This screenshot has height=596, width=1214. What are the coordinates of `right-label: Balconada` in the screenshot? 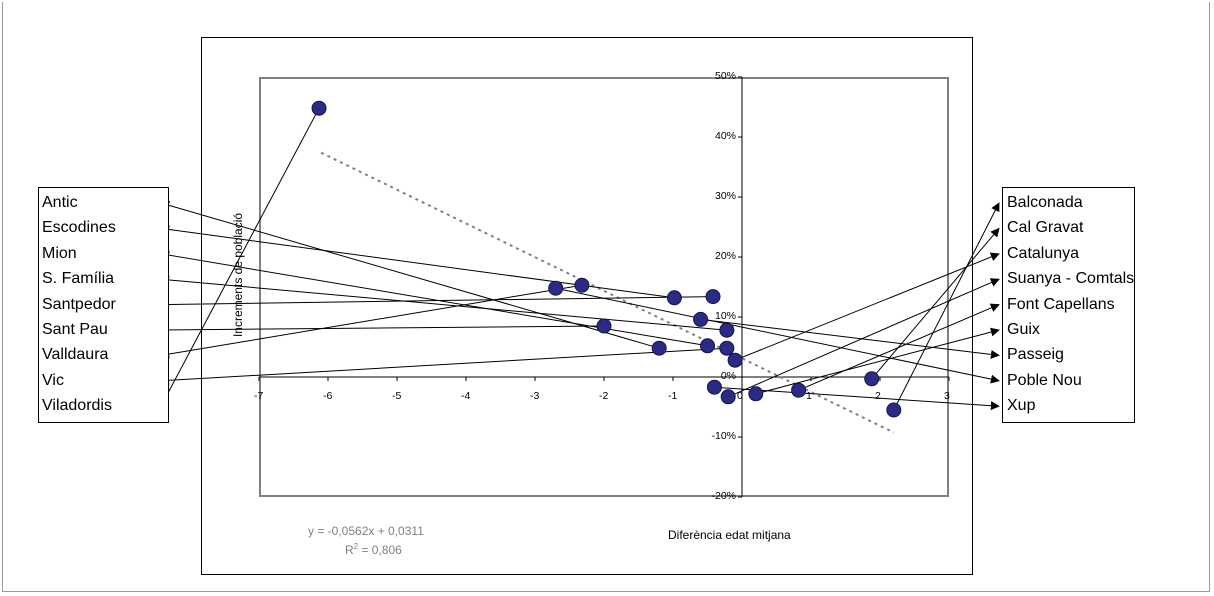 It's located at (1045, 202).